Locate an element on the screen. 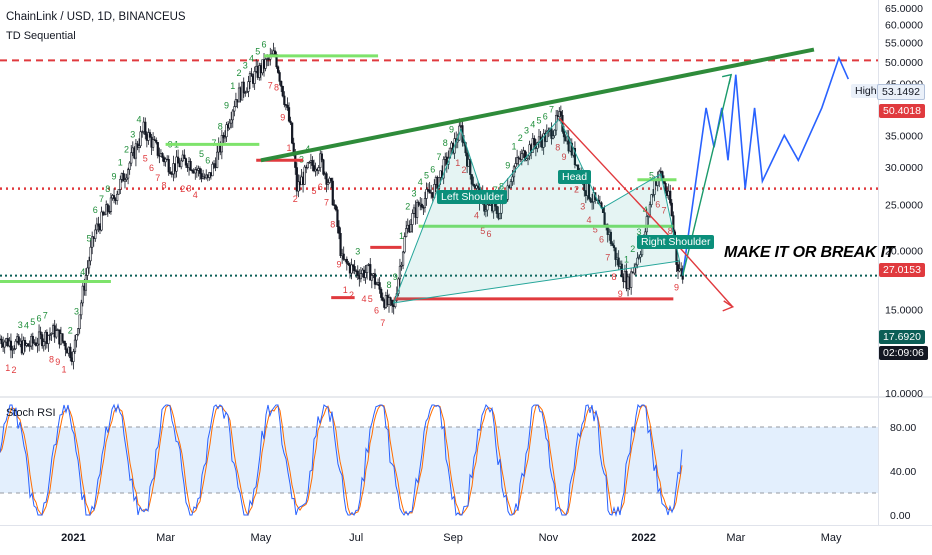  price-tick-label: 10.0000 is located at coordinates (904, 394).